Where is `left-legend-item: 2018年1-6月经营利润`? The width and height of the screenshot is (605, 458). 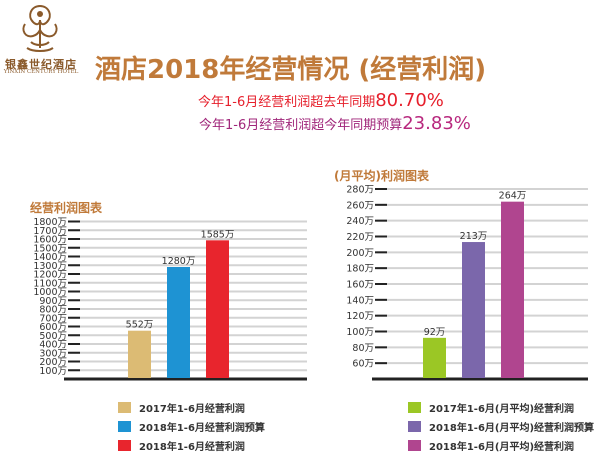 left-legend-item: 2018年1-6月经营利润 is located at coordinates (181, 445).